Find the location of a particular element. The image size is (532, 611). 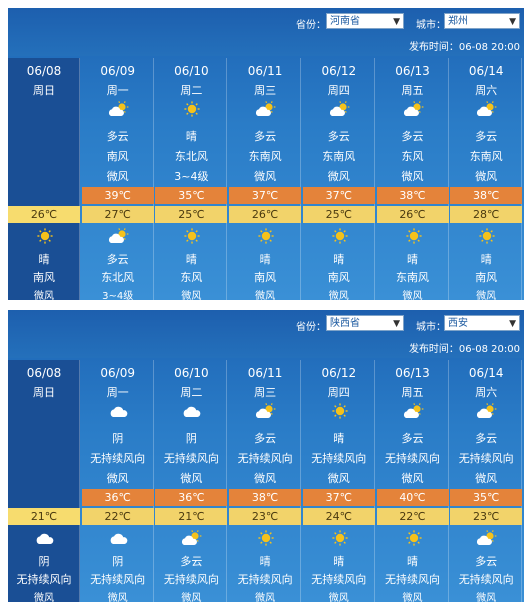

night-weather: 多云 is located at coordinates (191, 561).